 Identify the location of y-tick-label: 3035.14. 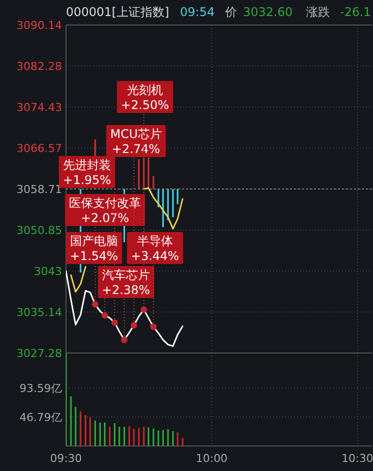
(39, 312).